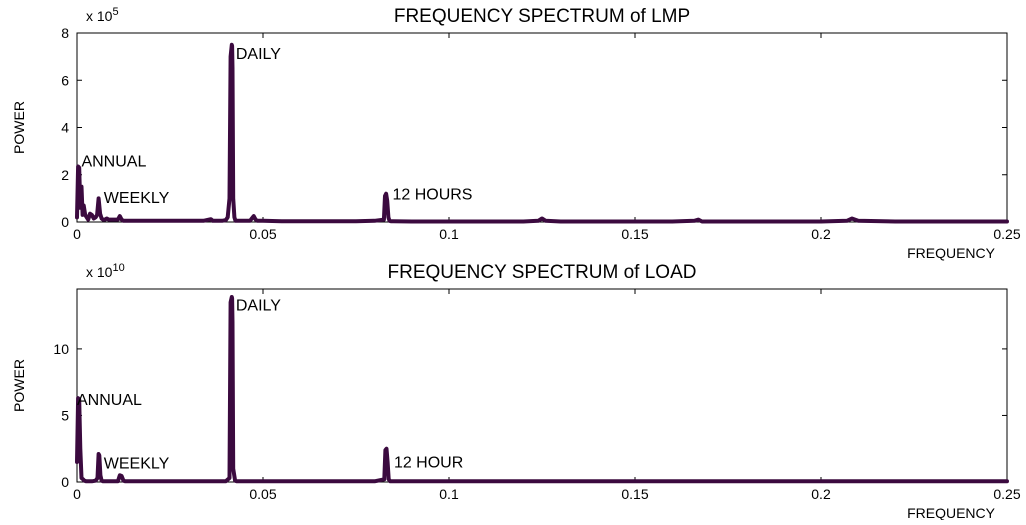 Image resolution: width=1026 pixels, height=525 pixels. What do you see at coordinates (432, 195) in the screenshot?
I see `peak-annotation: 12 HOURS` at bounding box center [432, 195].